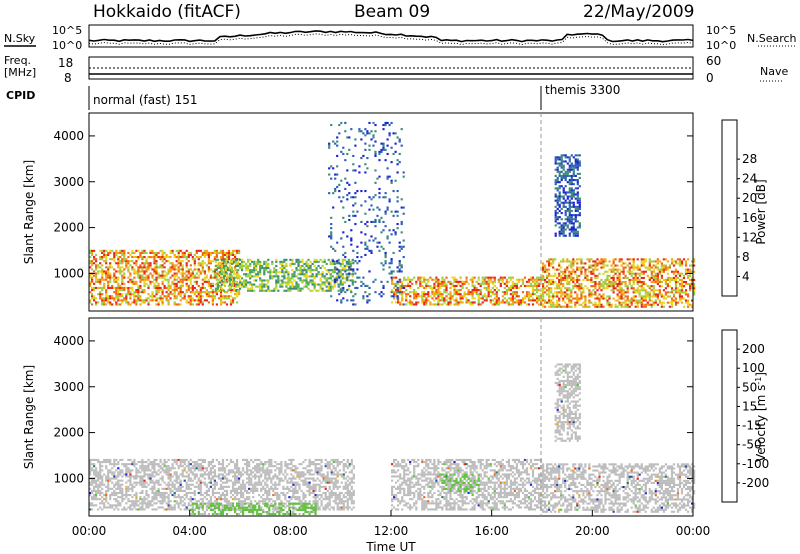 This screenshot has height=554, width=800. I want to click on colorbar-tick: 28, so click(749, 159).